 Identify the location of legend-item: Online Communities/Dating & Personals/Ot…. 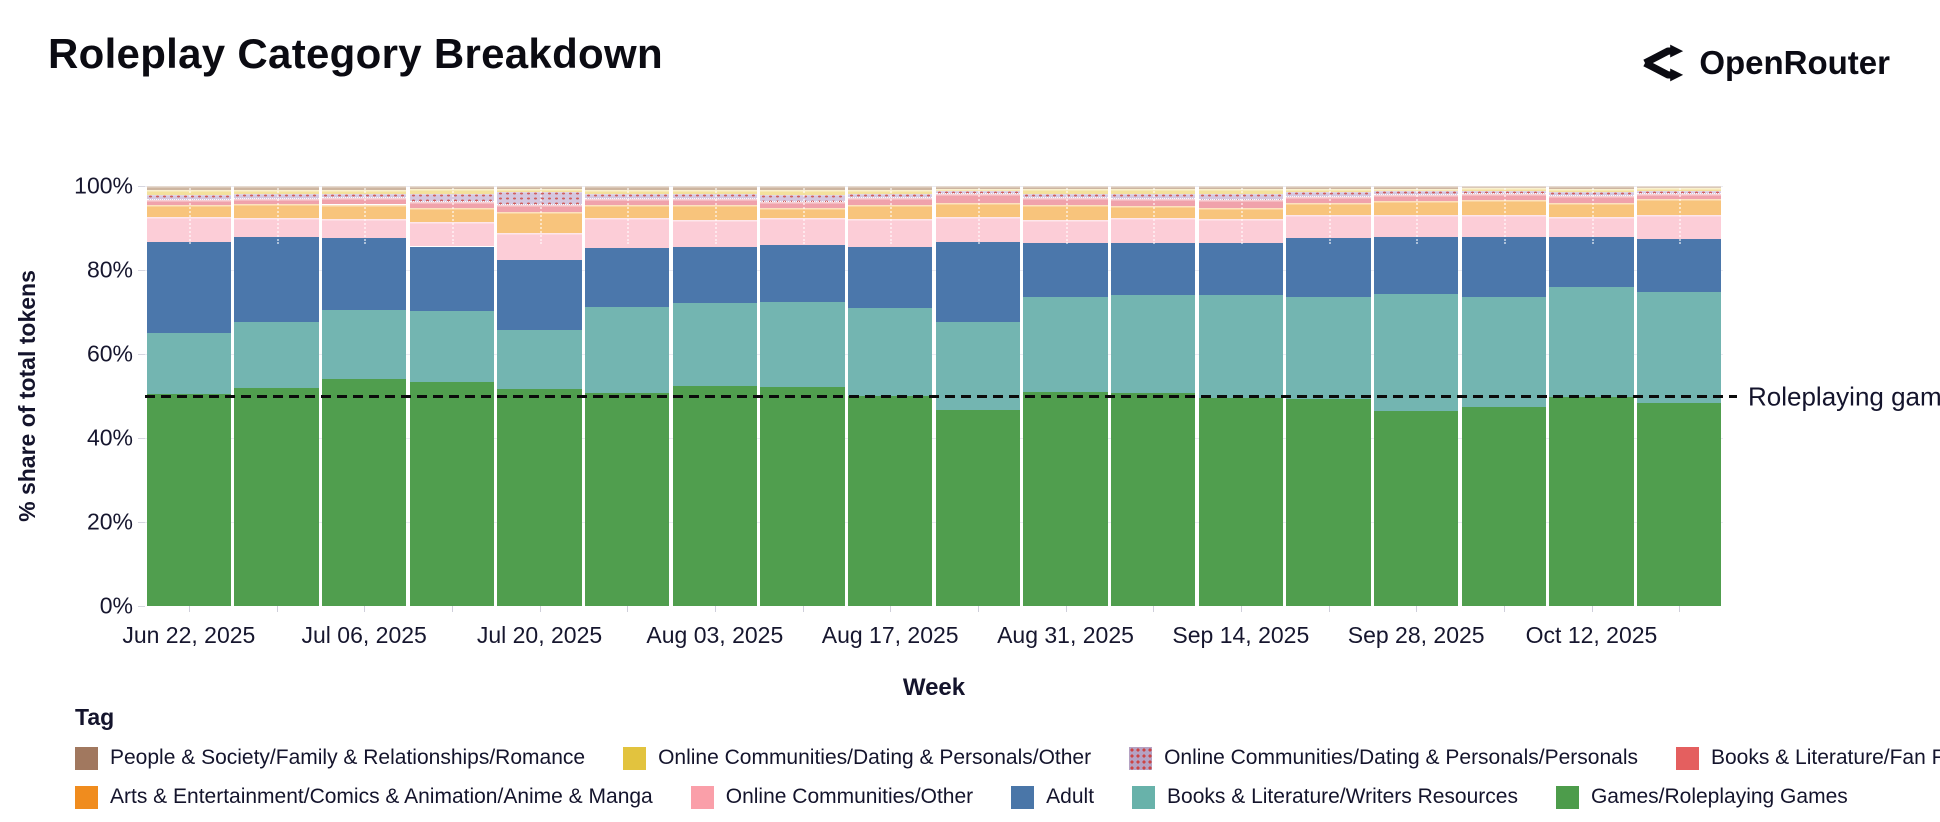
(857, 758).